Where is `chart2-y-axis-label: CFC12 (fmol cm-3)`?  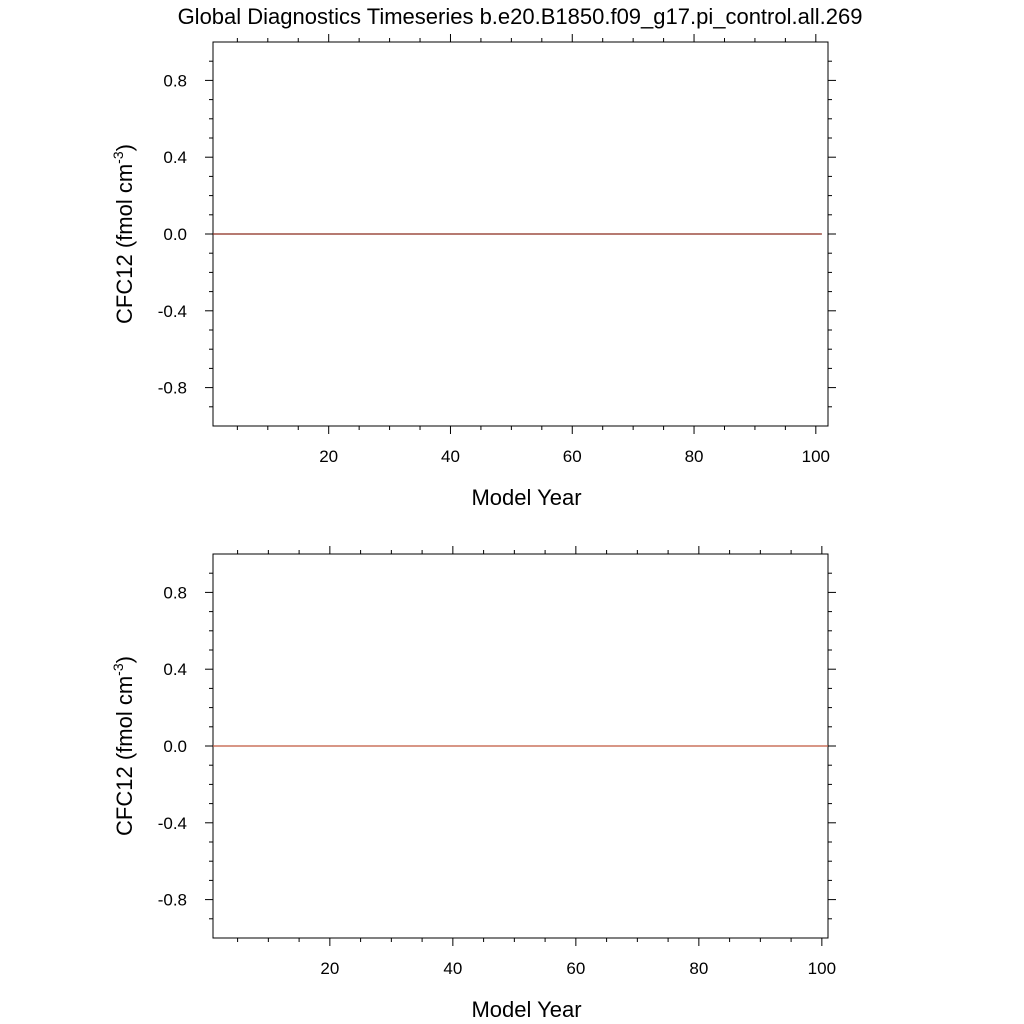
chart2-y-axis-label: CFC12 (fmol cm-3) is located at coordinates (123, 746).